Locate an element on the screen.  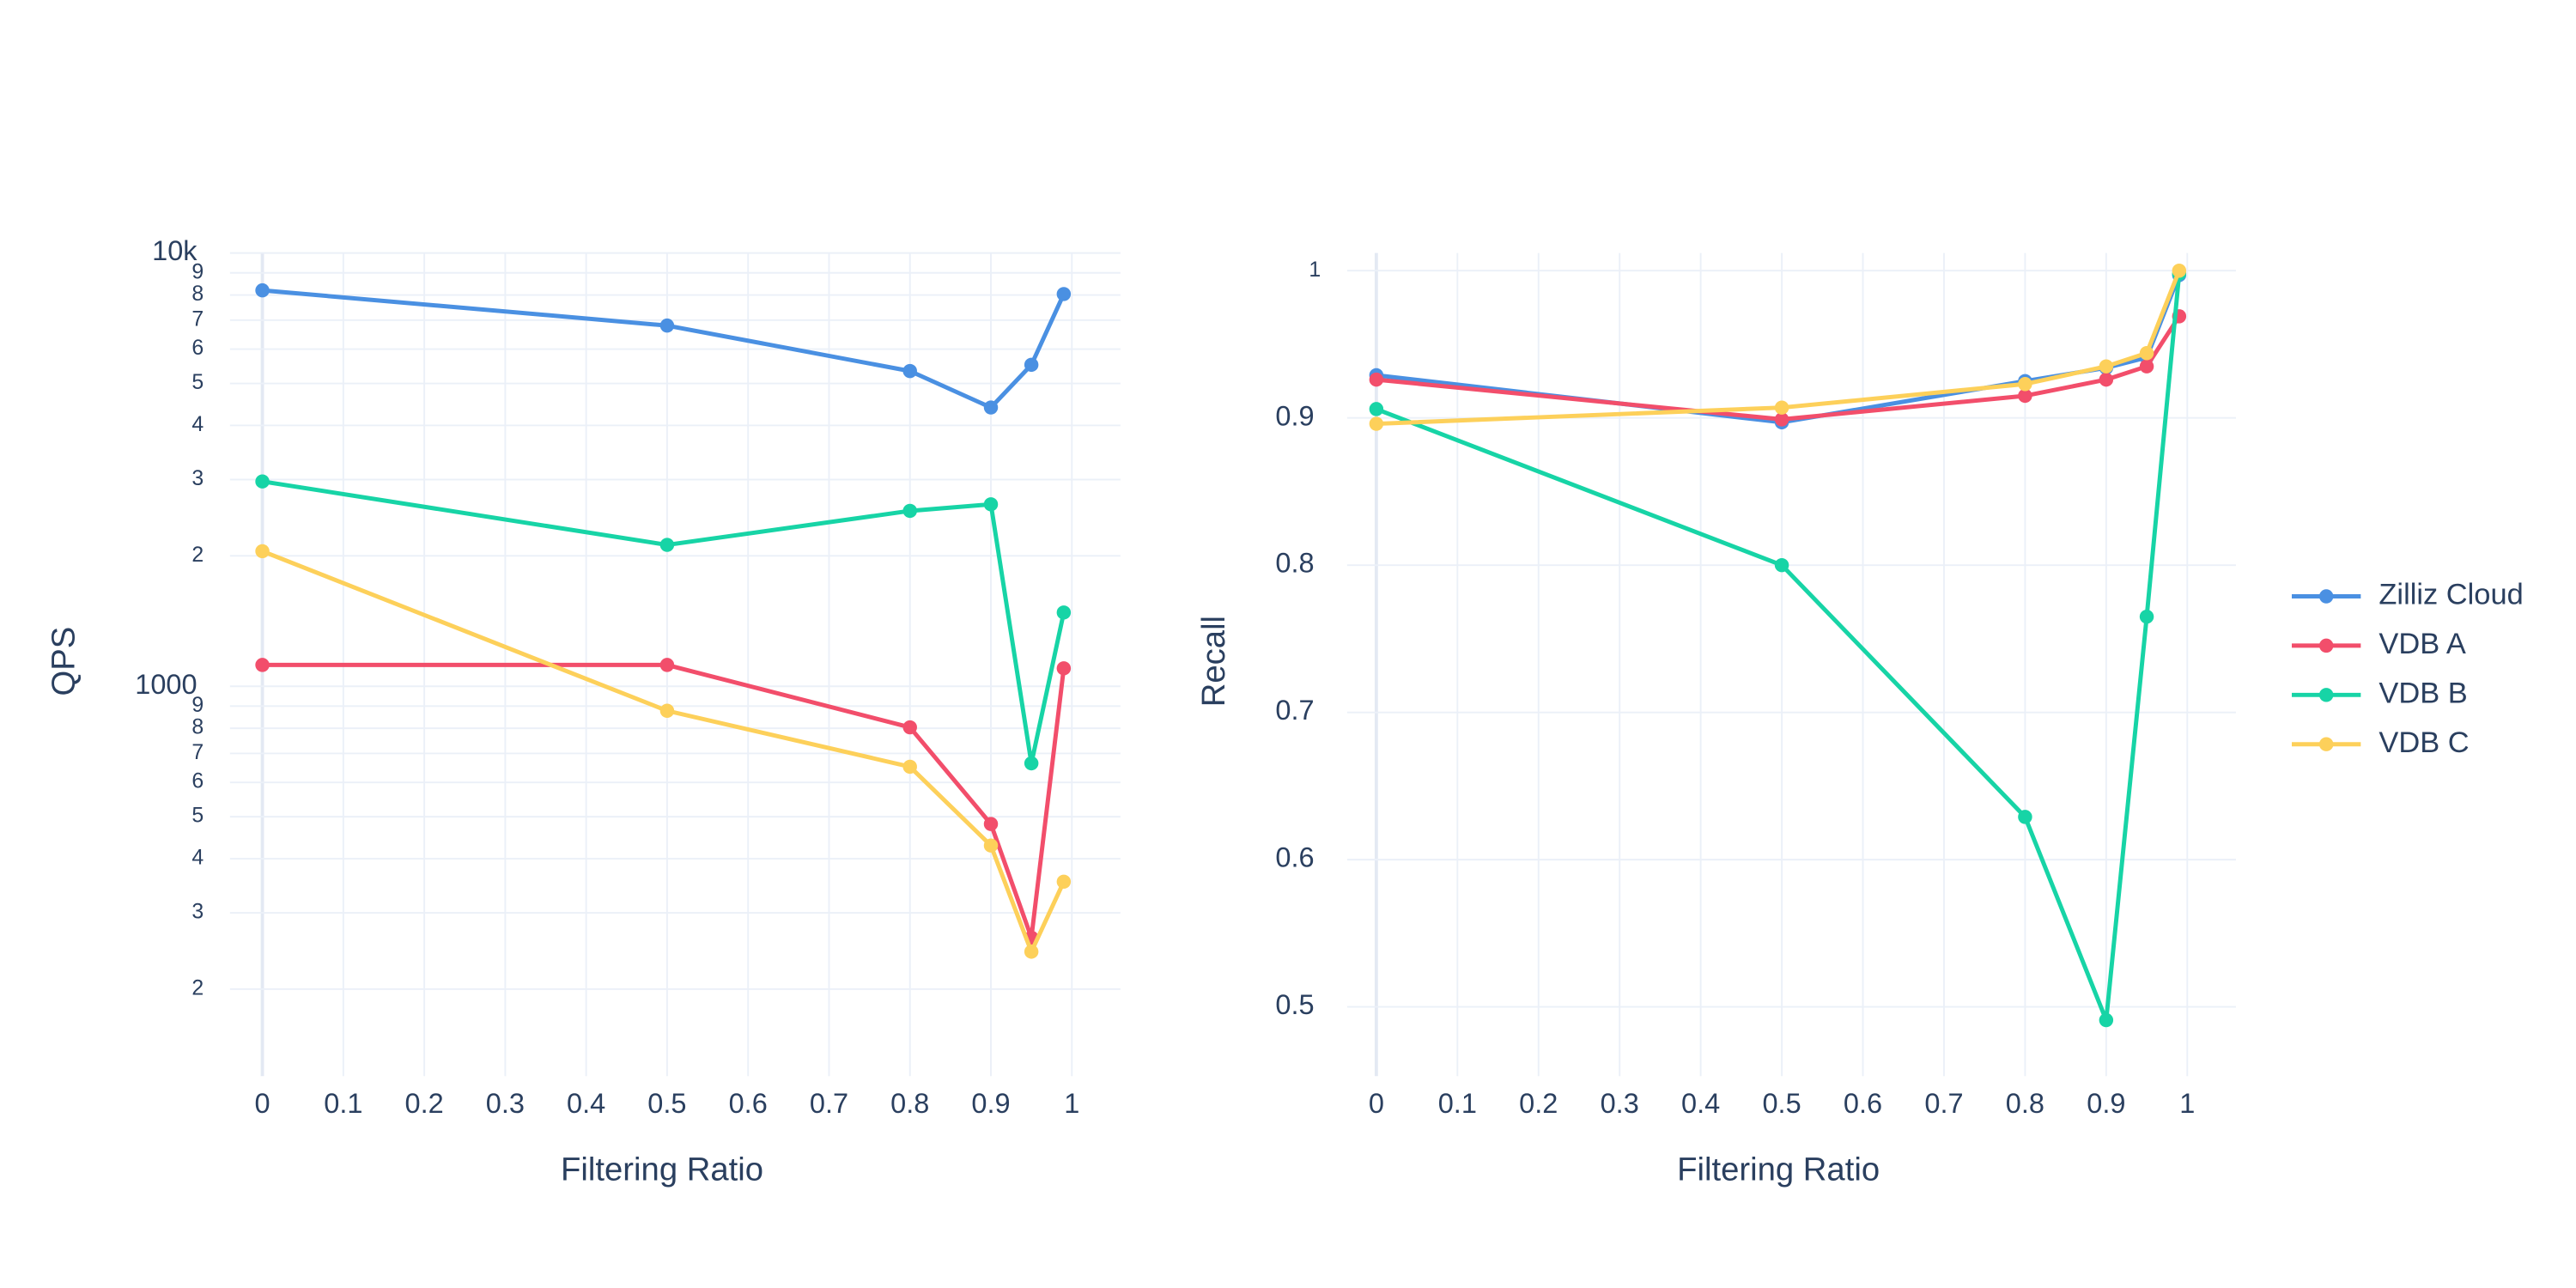
legend-label: VDB A is located at coordinates (2422, 644).